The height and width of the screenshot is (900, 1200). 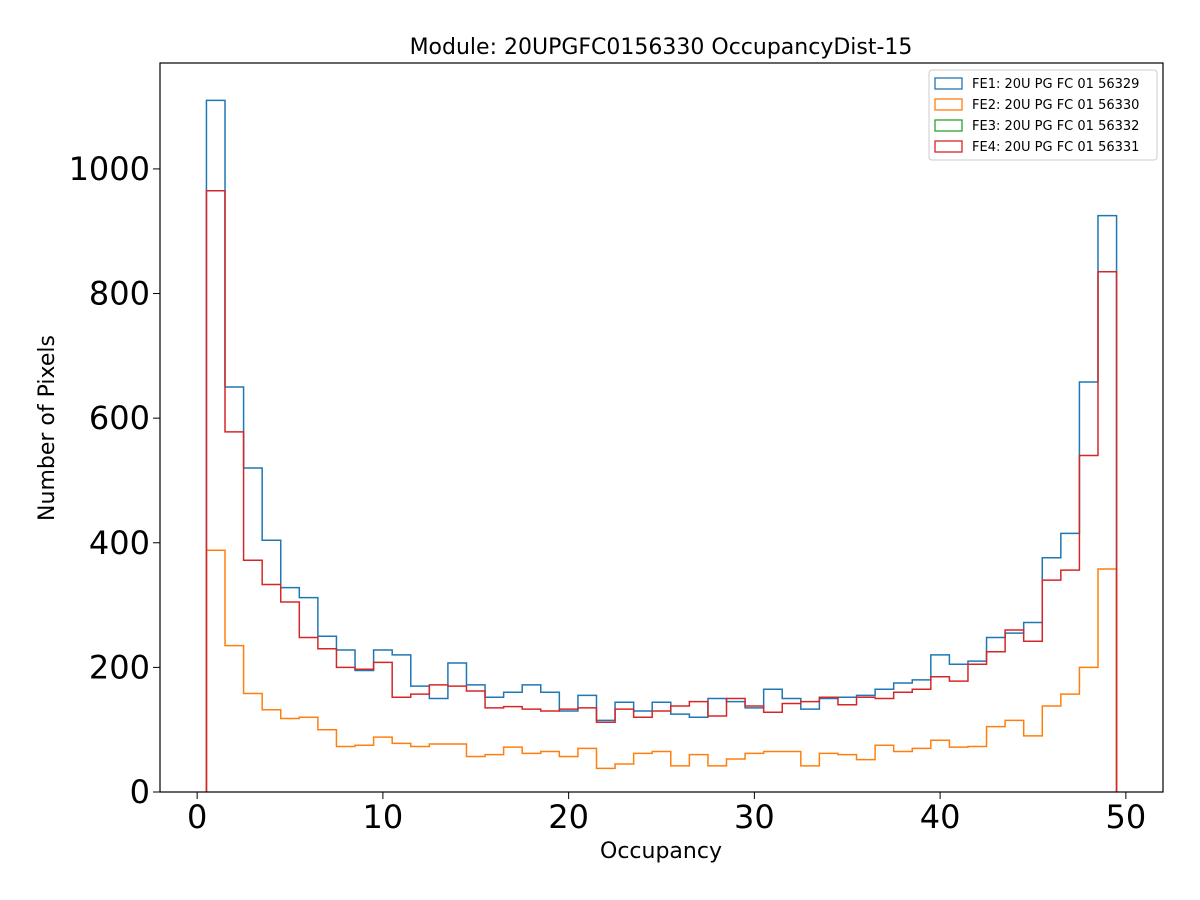 I want to click on y-tick-label: 400, so click(x=119, y=543).